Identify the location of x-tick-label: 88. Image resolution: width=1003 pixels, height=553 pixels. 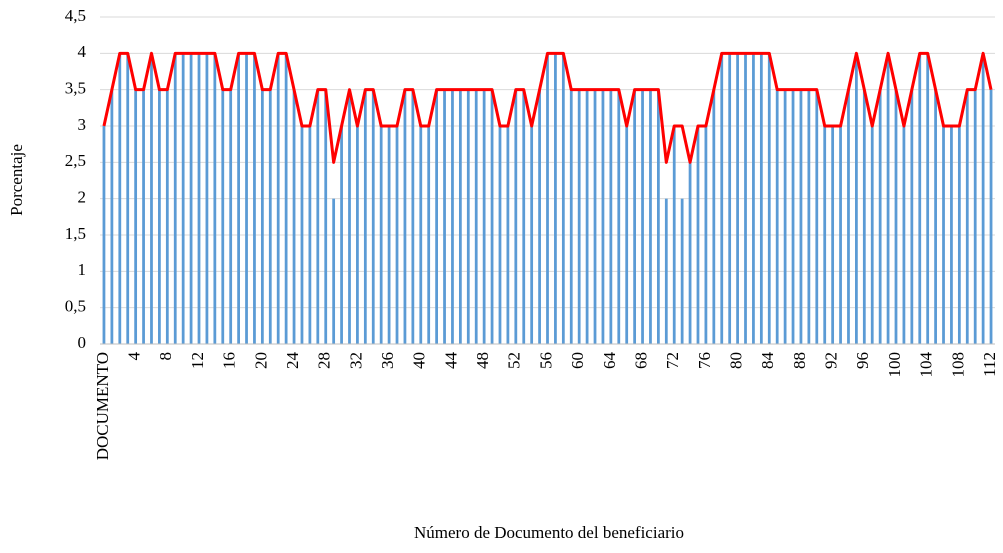
(799, 360).